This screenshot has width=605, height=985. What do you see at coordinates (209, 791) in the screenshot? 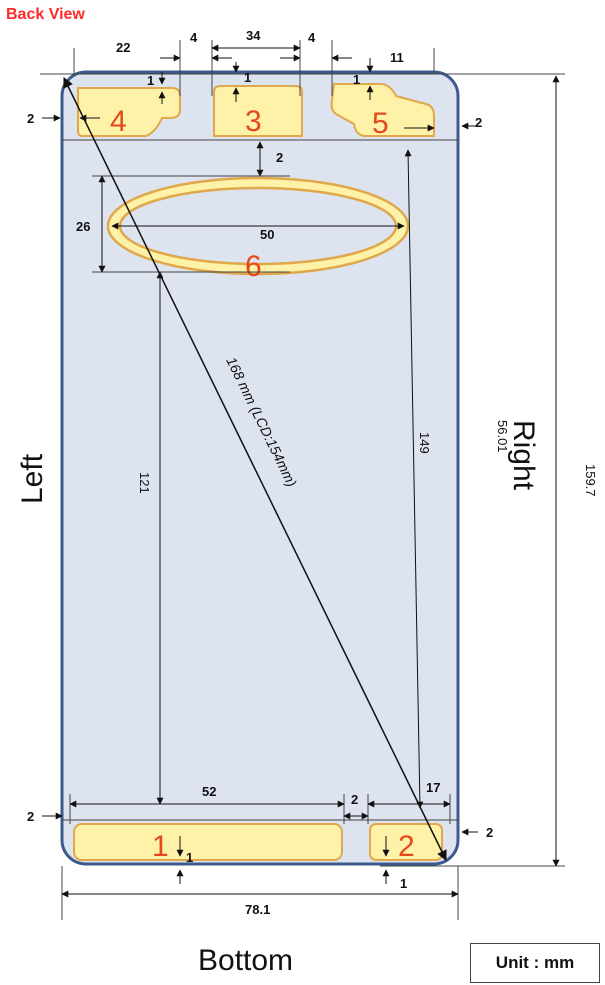
I see `dim-bottom-zone1-width: 52` at bounding box center [209, 791].